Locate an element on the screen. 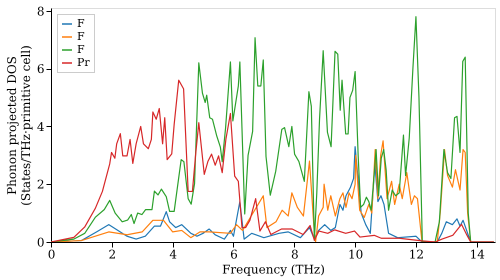  x-tick-label: 8 is located at coordinates (294, 255).